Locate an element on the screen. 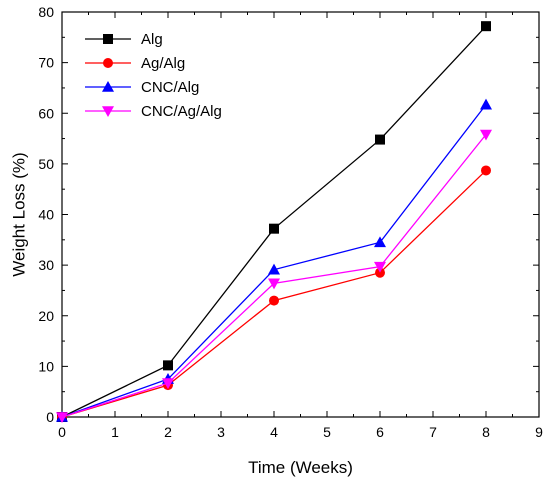 This screenshot has height=484, width=550. x-tick-label: 1 is located at coordinates (115, 432).